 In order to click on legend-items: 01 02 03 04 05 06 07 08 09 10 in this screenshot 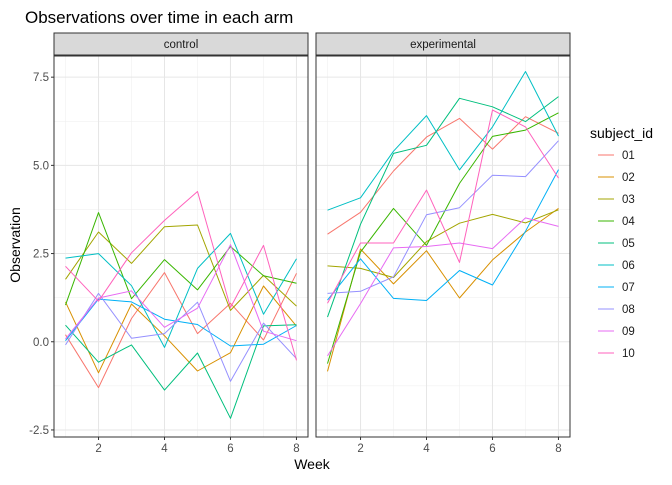, I will do `click(616, 255)`.